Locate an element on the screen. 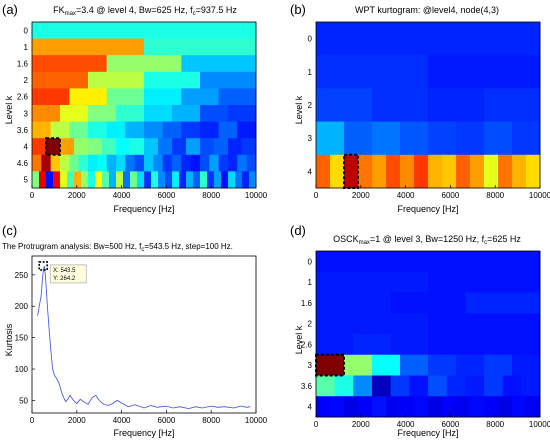 This screenshot has width=550, height=443. a-ytick-label: 4 is located at coordinates (26, 147).